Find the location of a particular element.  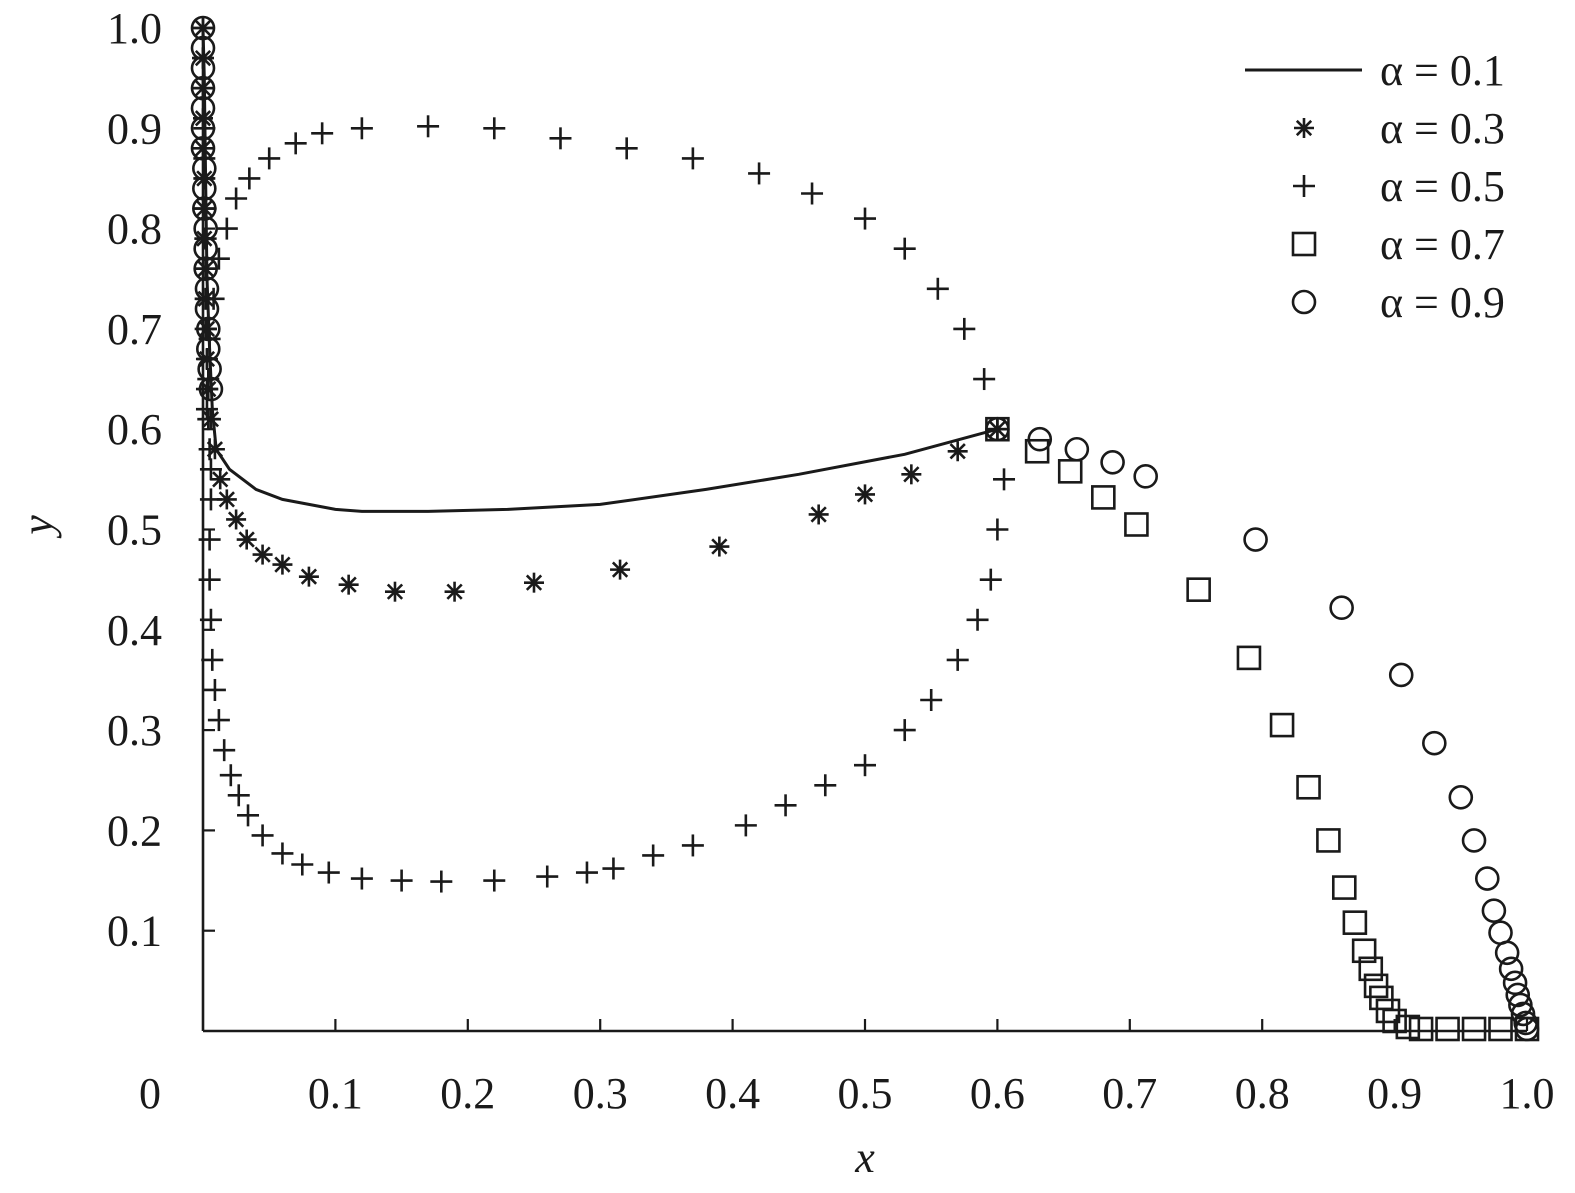

x-tick-label: 0 is located at coordinates (150, 1093).